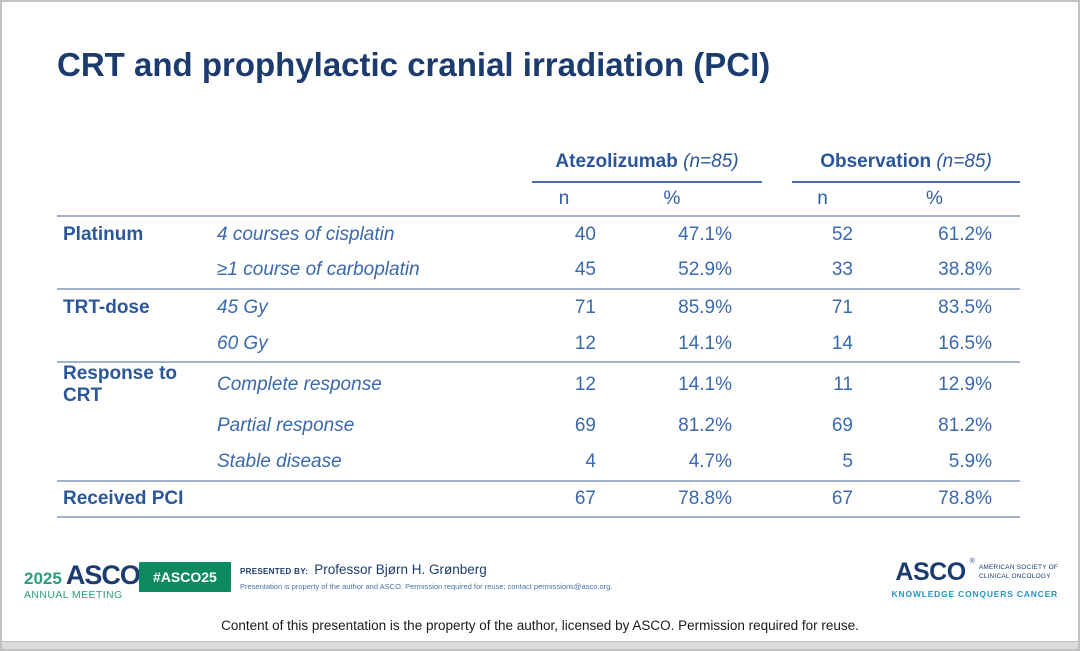  What do you see at coordinates (672, 198) in the screenshot?
I see `col-header-pct: %` at bounding box center [672, 198].